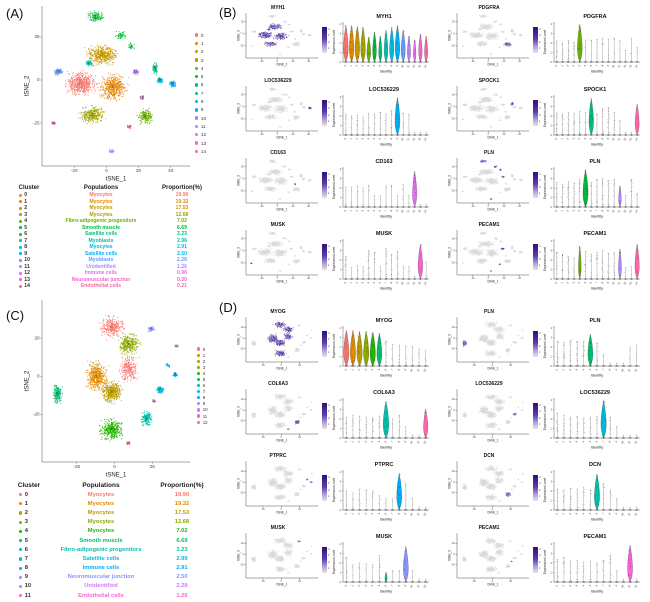 The height and width of the screenshot is (602, 650). I want to click on proportion-cell: 17.53, so click(182, 512).